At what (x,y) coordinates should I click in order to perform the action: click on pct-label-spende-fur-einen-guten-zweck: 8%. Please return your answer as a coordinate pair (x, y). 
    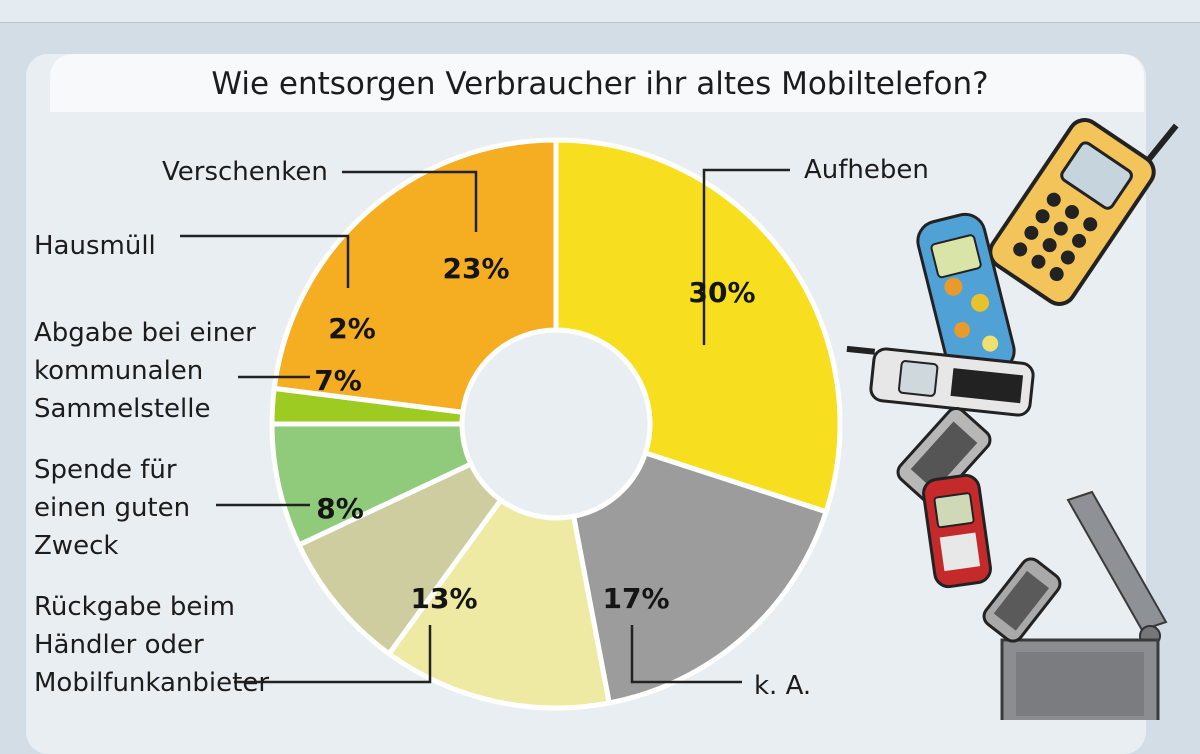
    Looking at the image, I should click on (340, 508).